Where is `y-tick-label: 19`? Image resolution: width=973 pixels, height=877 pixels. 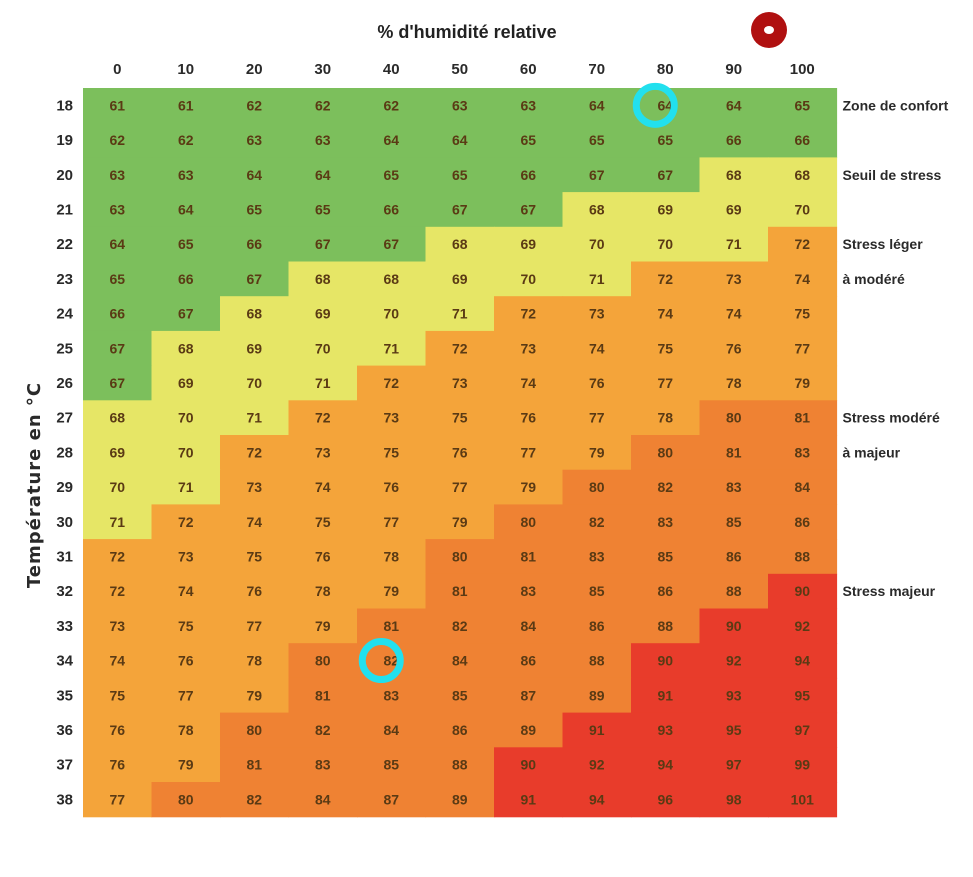
y-tick-label: 19 is located at coordinates (64, 140).